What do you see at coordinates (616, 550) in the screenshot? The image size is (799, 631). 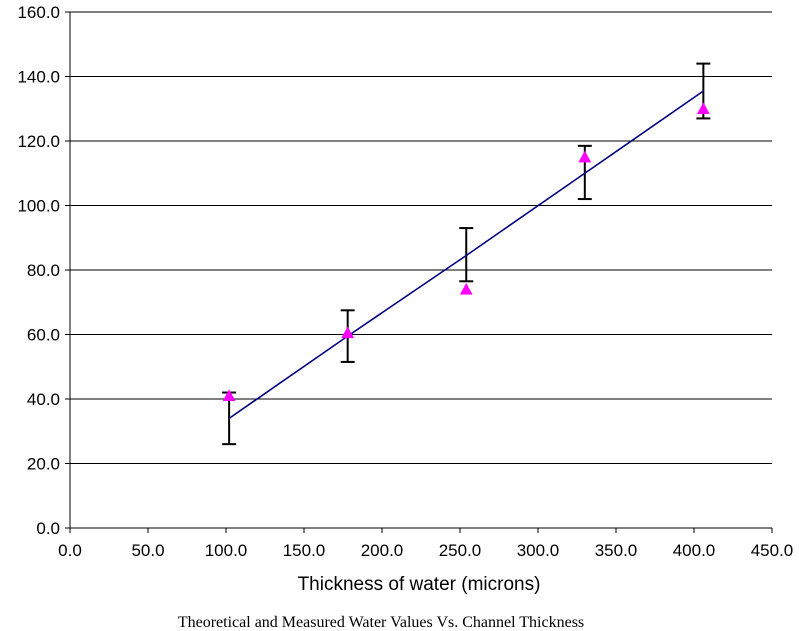 I see `x-tick-label: 350.0` at bounding box center [616, 550].